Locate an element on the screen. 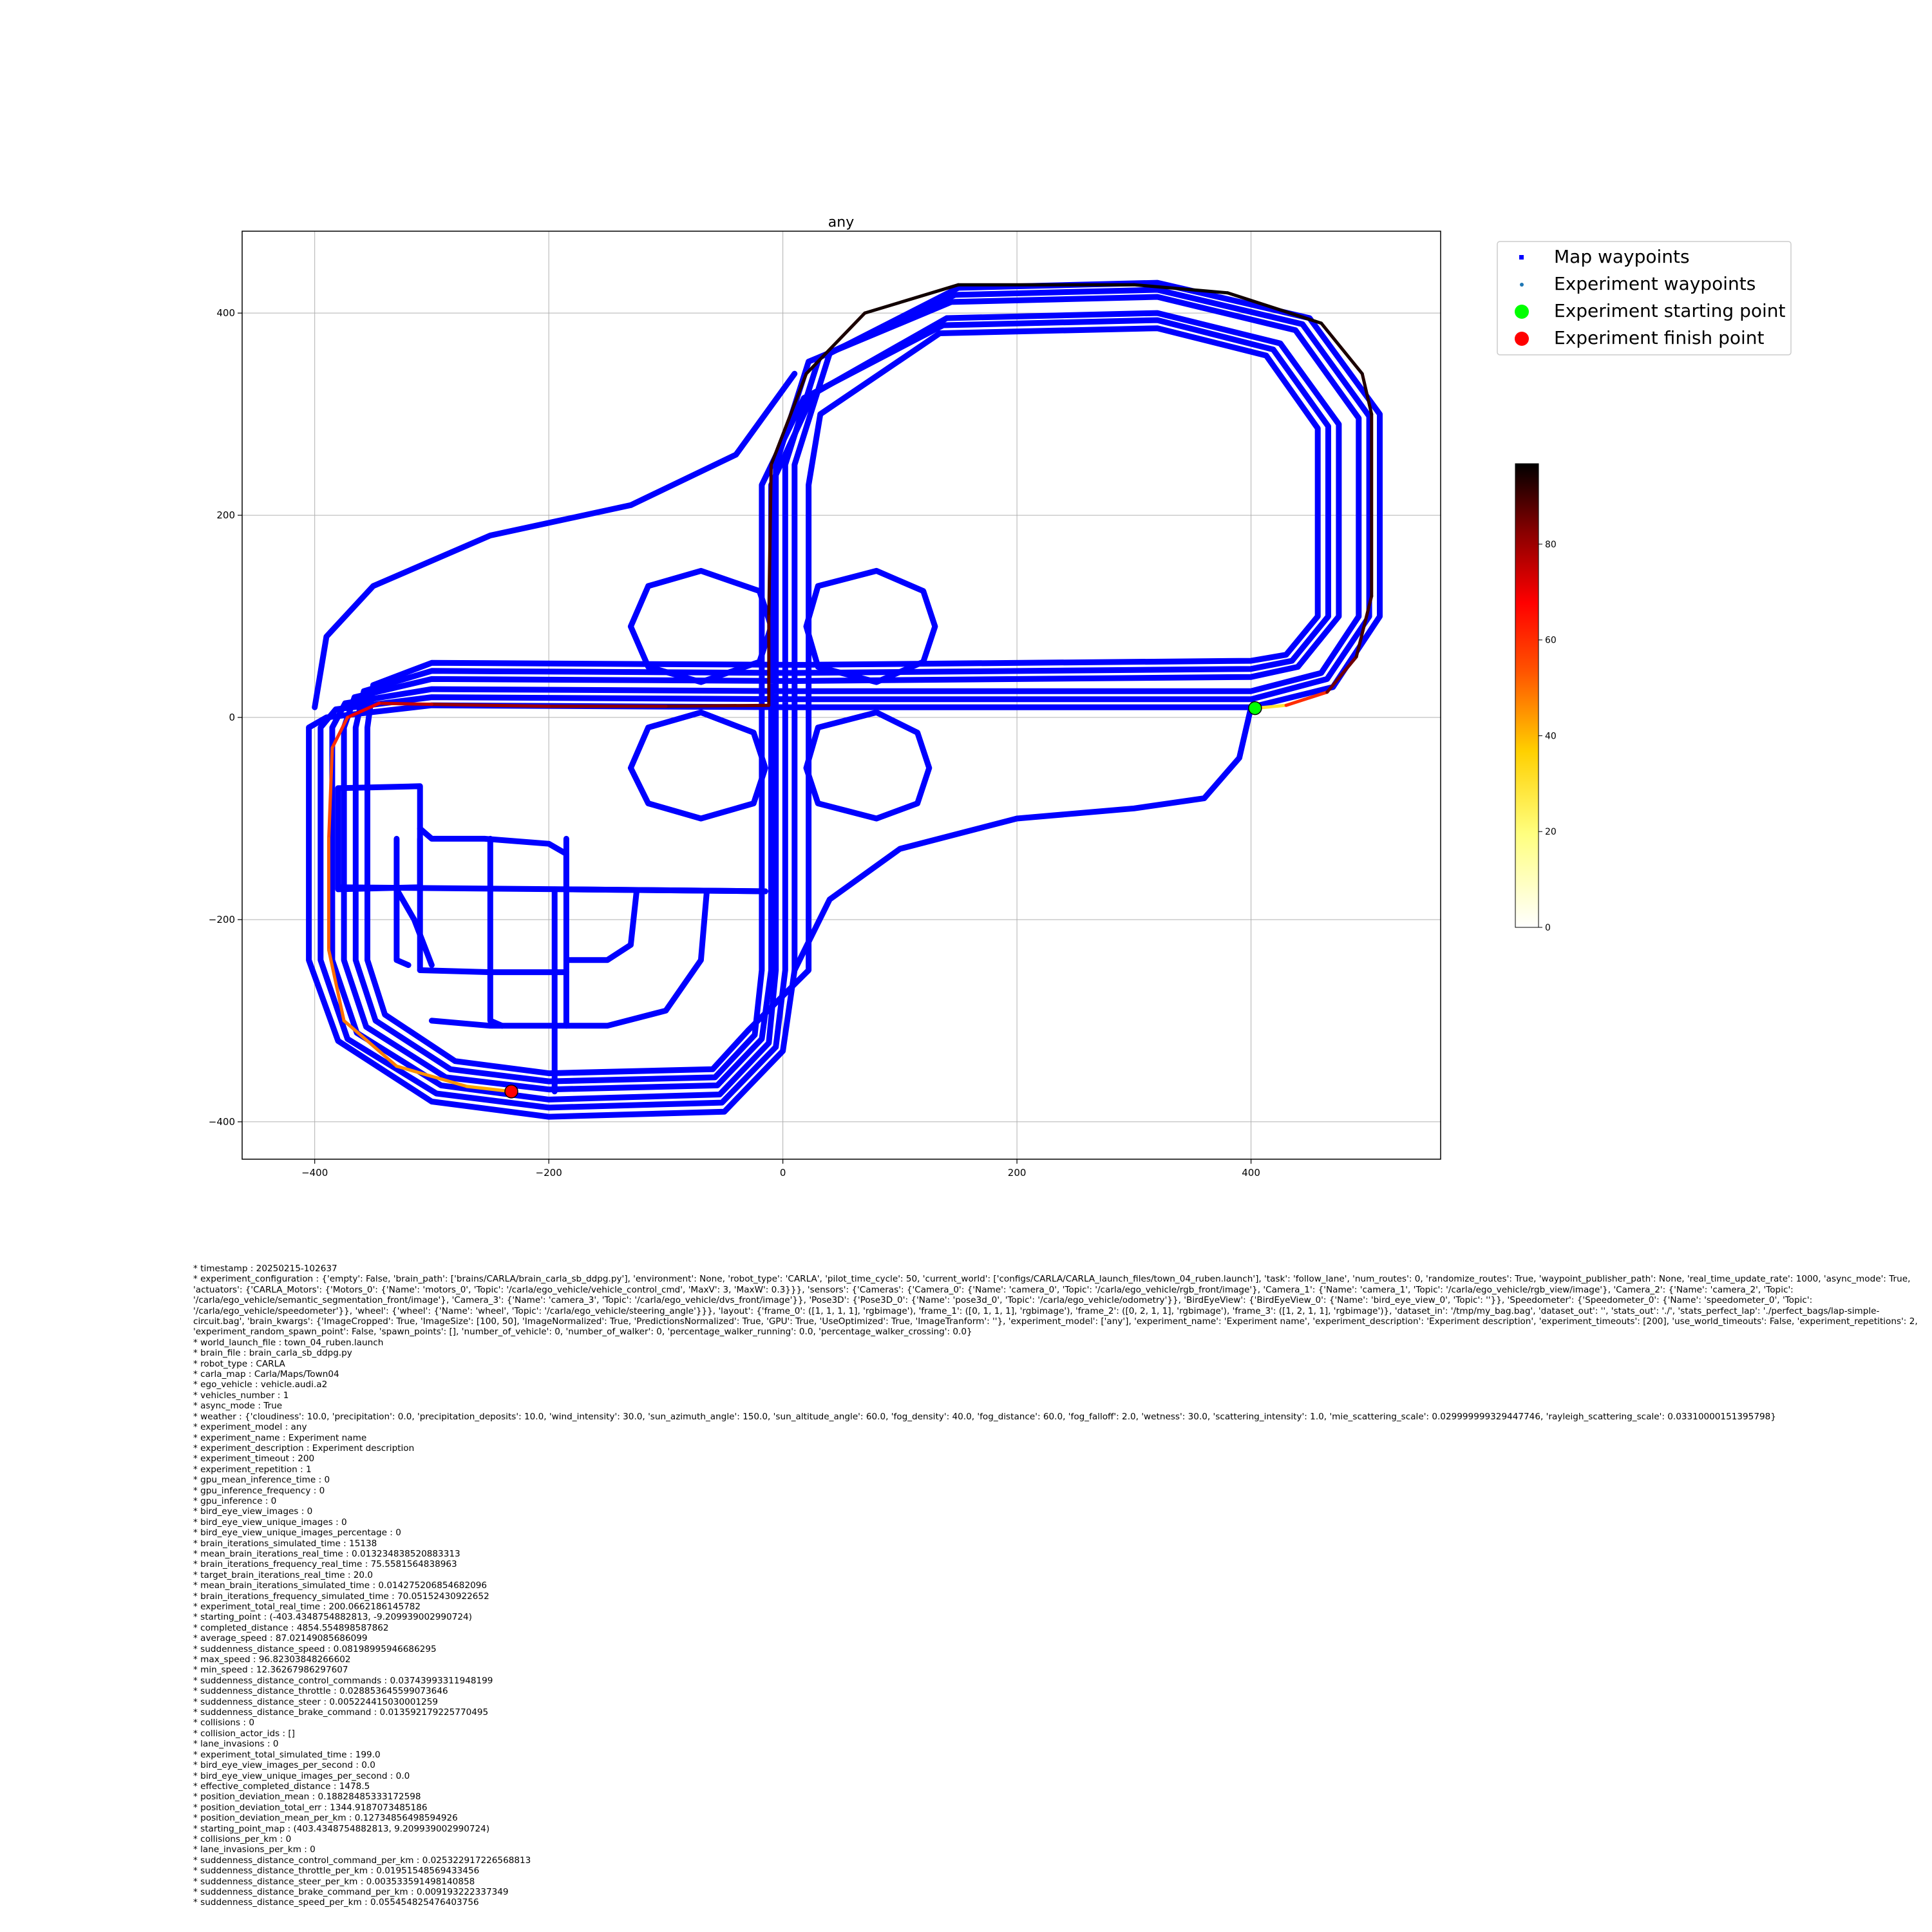 This screenshot has height=1932, width=1932. y-tick-label: 200 is located at coordinates (225, 515).